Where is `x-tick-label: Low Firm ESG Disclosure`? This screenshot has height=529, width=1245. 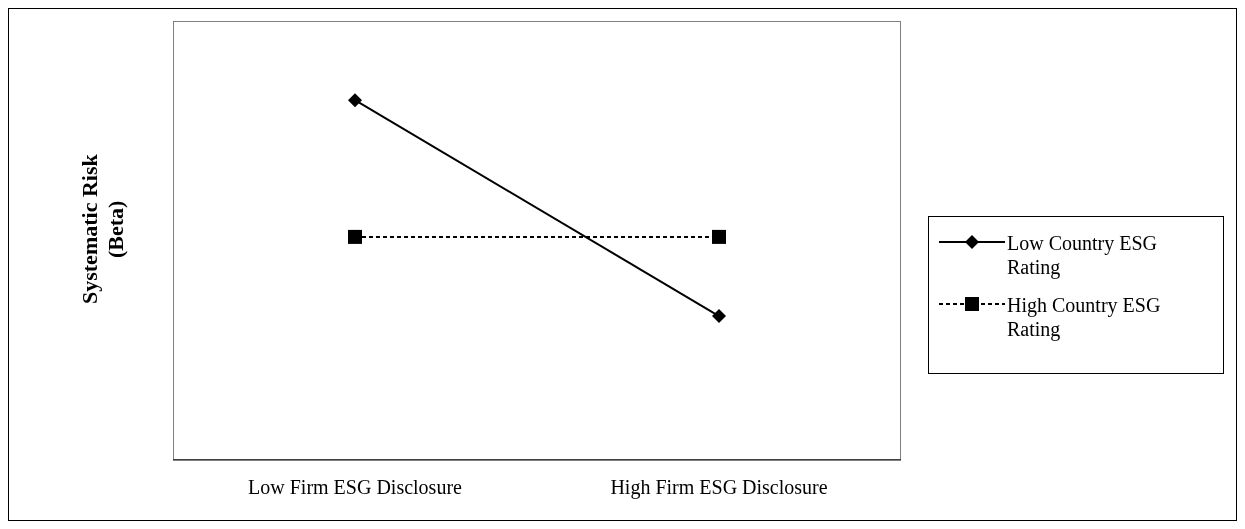
x-tick-label: Low Firm ESG Disclosure is located at coordinates (355, 487).